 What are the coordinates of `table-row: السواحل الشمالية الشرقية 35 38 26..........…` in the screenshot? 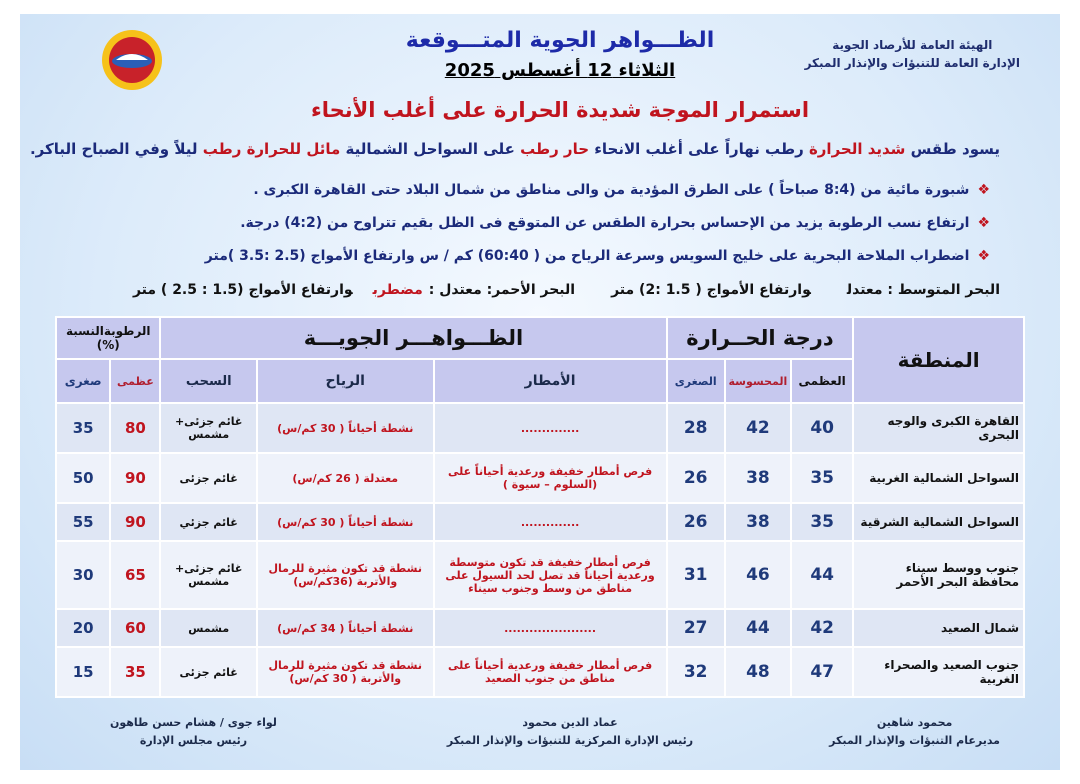 It's located at (539, 522).